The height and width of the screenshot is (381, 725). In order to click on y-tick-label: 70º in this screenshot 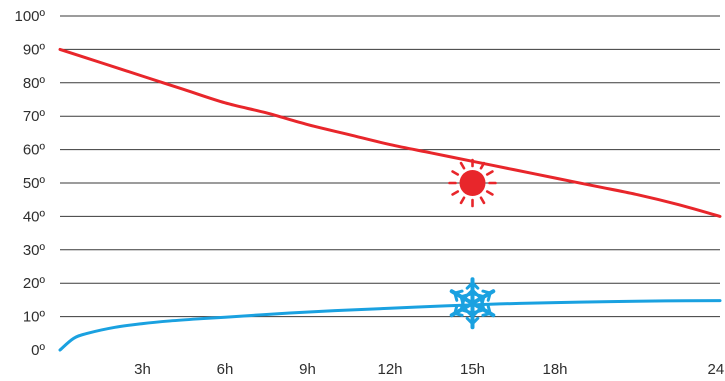, I will do `click(34, 116)`.